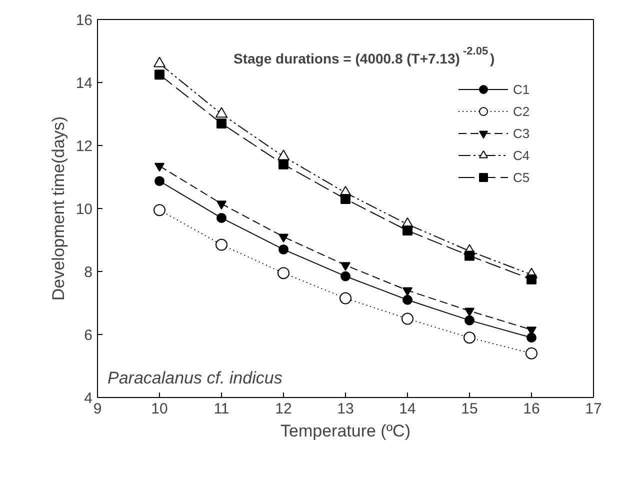 This screenshot has width=635, height=490. I want to click on y-tick-label: 14, so click(84, 83).